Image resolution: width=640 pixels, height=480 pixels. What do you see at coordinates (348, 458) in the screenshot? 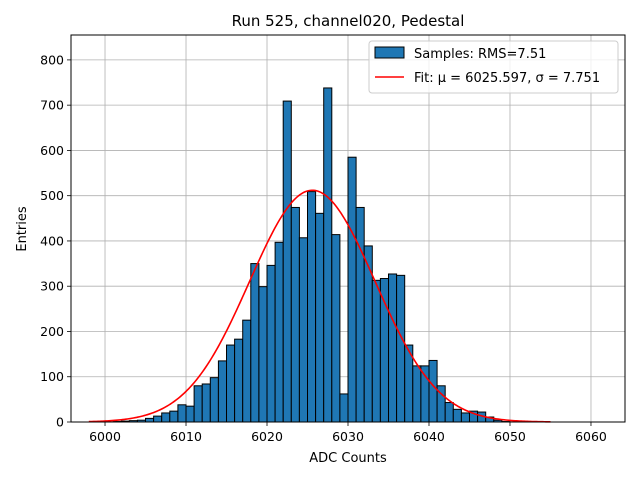
I see `x-axis-label: ADC Counts` at bounding box center [348, 458].